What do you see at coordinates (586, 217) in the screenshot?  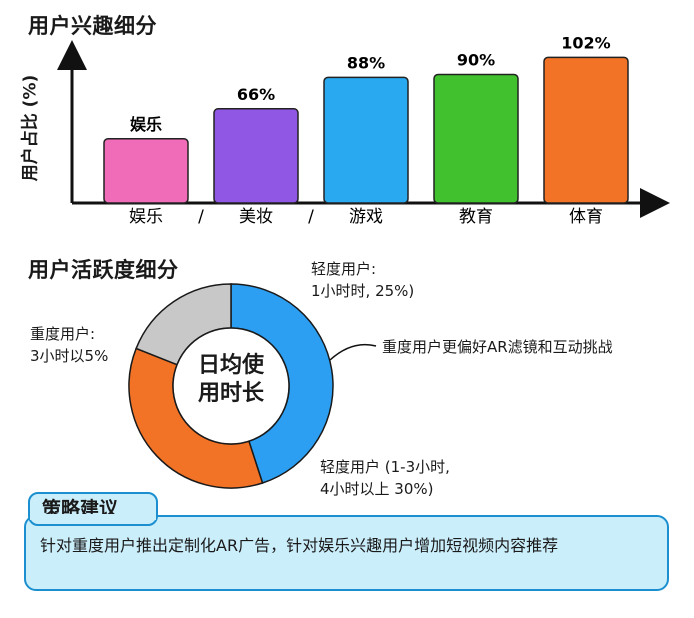 I see `x-tick-label-4: 体育` at bounding box center [586, 217].